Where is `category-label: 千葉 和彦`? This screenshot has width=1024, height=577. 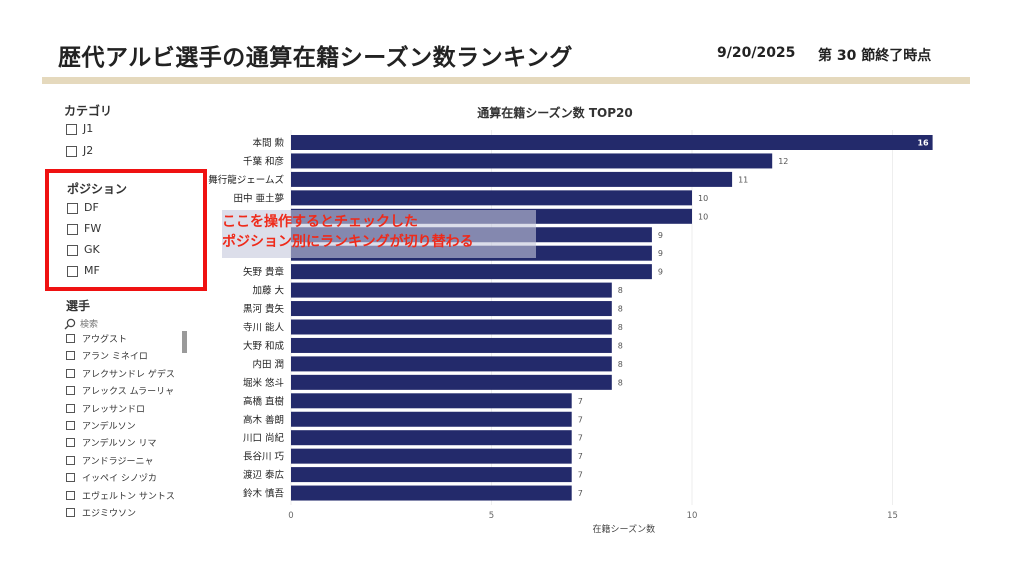 category-label: 千葉 和彦 is located at coordinates (263, 161).